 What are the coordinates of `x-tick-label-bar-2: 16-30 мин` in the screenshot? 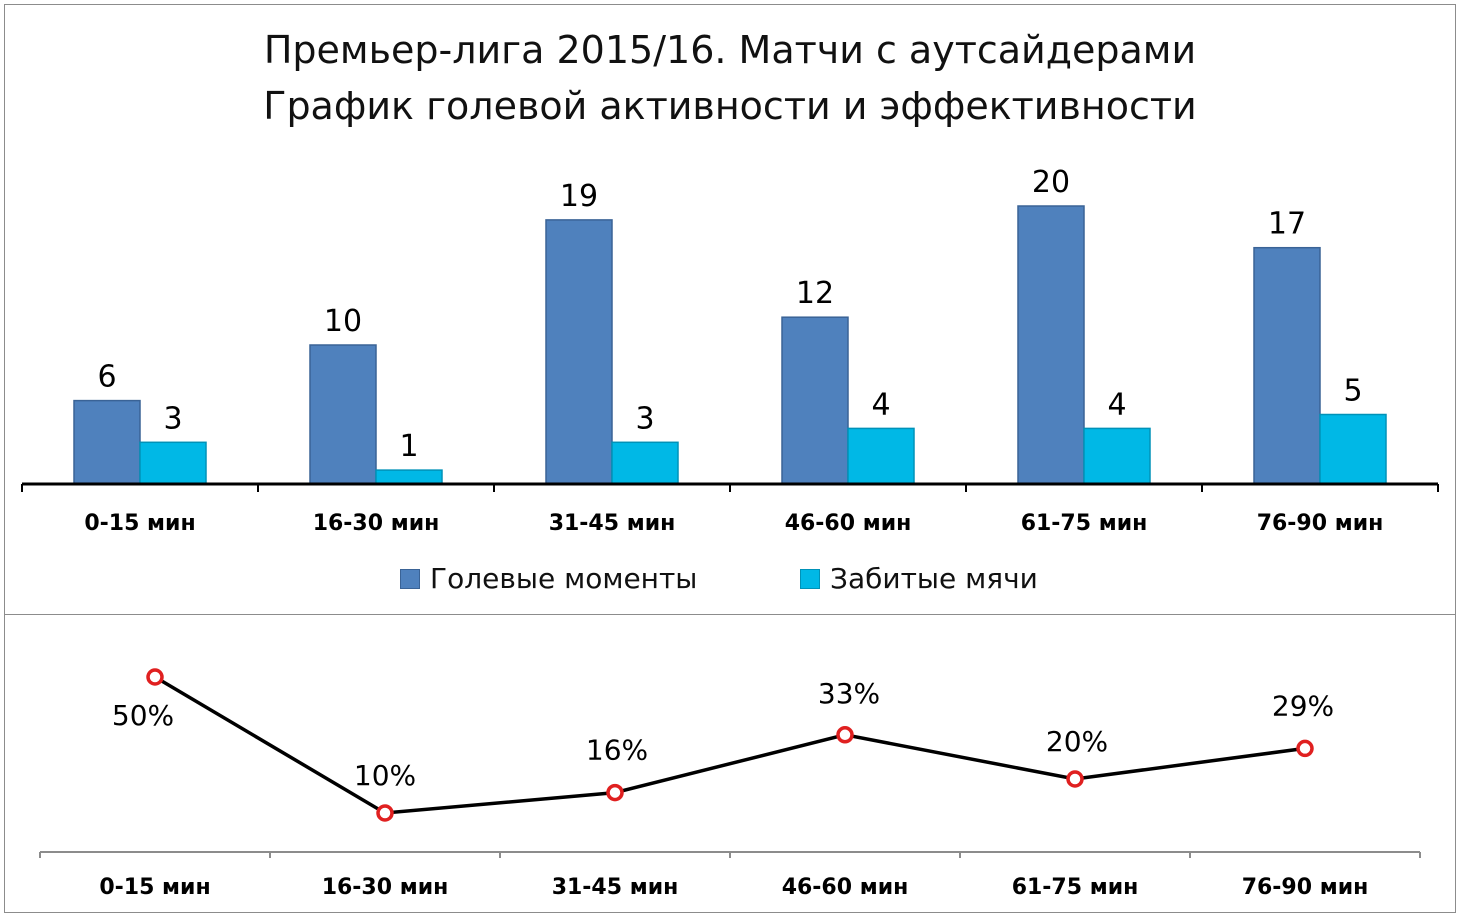 It's located at (376, 523).